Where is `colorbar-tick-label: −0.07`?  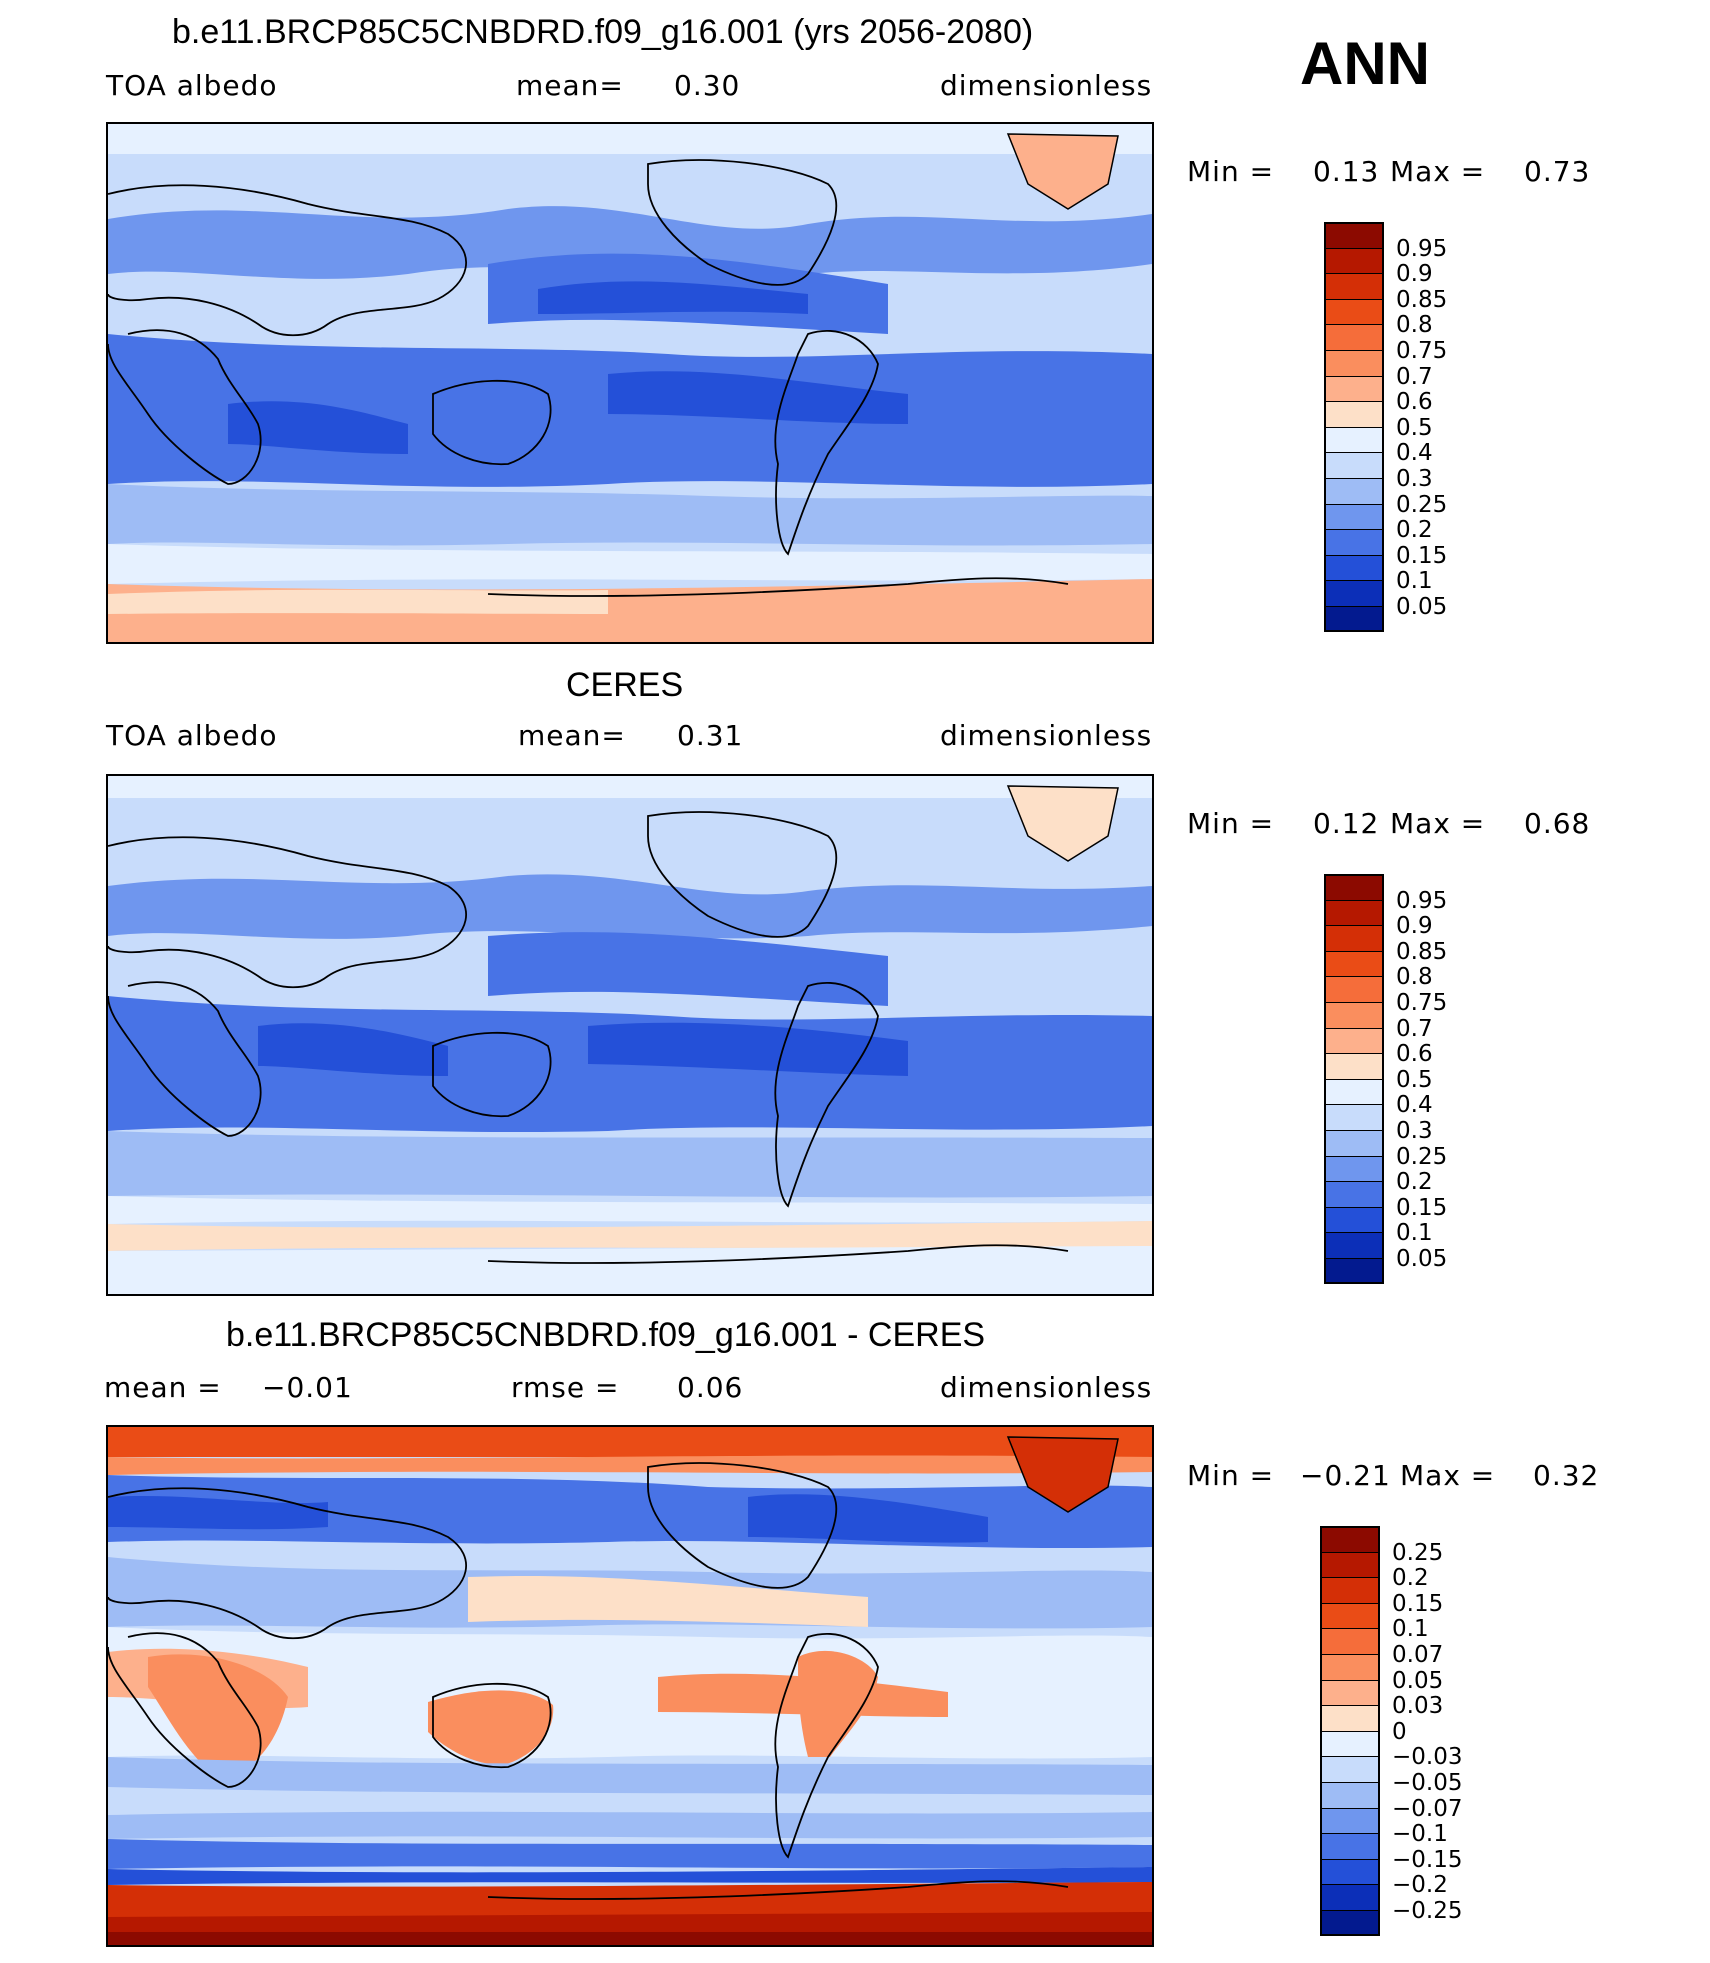 colorbar-tick-label: −0.07 is located at coordinates (1427, 1808).